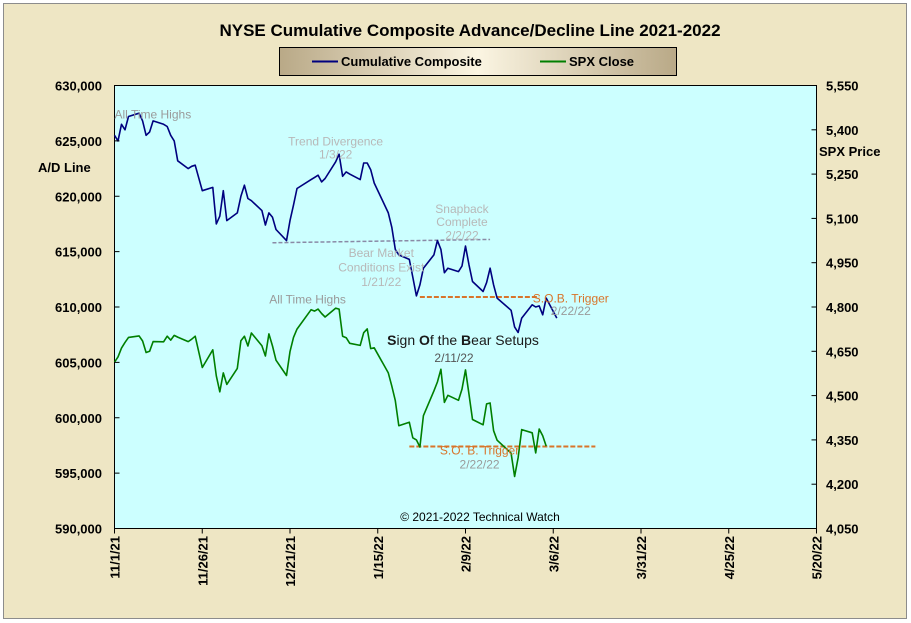  Describe the element at coordinates (817, 557) in the screenshot. I see `x-tick-label: 5/20/22` at that location.